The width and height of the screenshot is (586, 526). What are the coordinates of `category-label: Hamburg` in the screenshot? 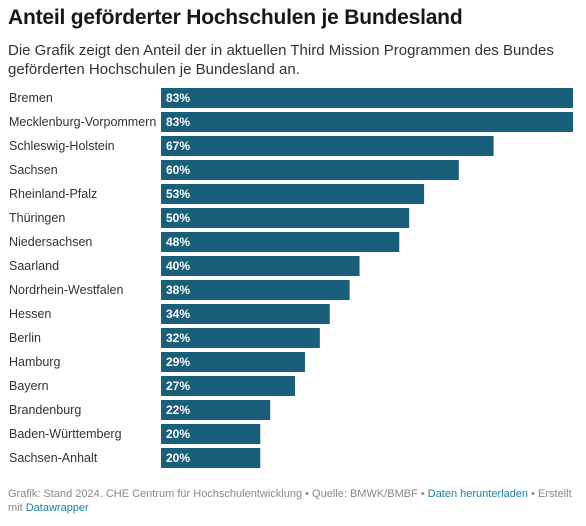 It's located at (34, 362).